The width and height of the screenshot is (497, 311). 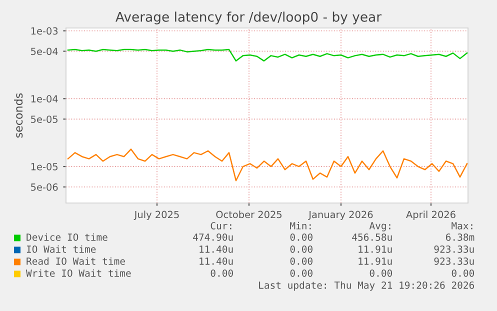 What do you see at coordinates (340, 215) in the screenshot?
I see `x-tick-label: January 2026` at bounding box center [340, 215].